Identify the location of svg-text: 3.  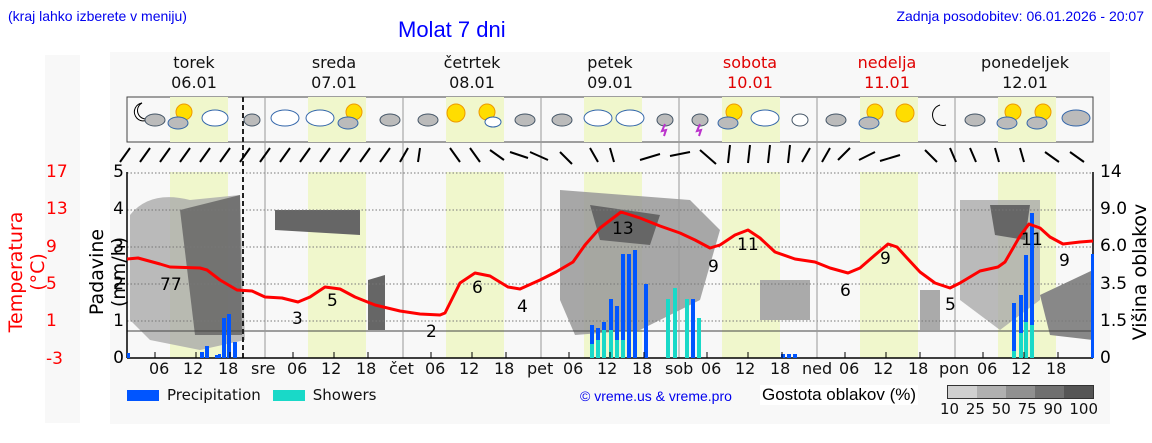
(297, 319).